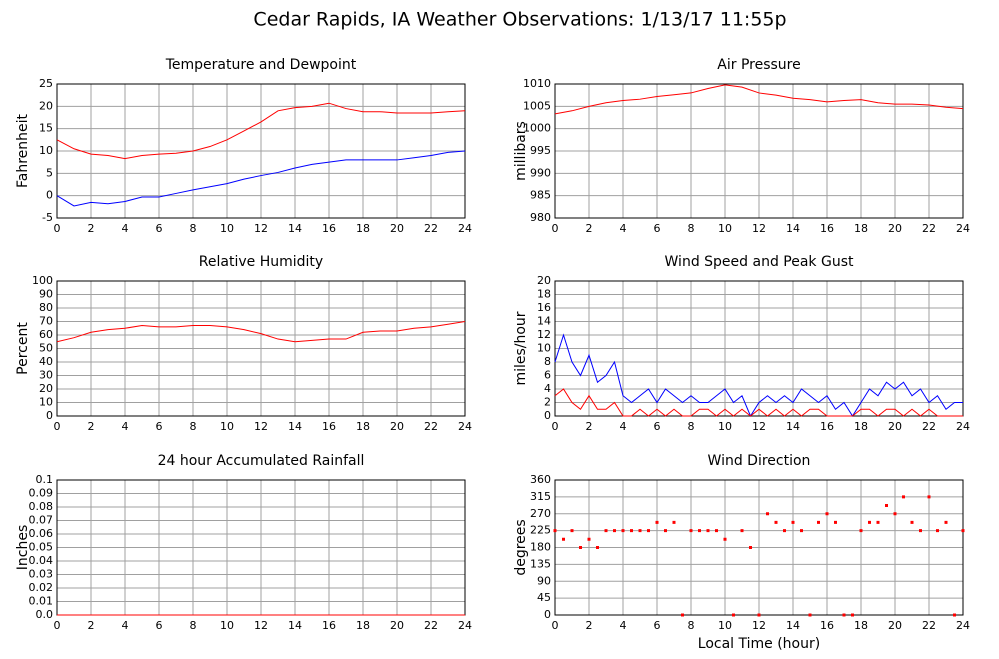 The width and height of the screenshot is (999, 659). What do you see at coordinates (540, 195) in the screenshot?
I see `y-tick-label: 985` at bounding box center [540, 195].